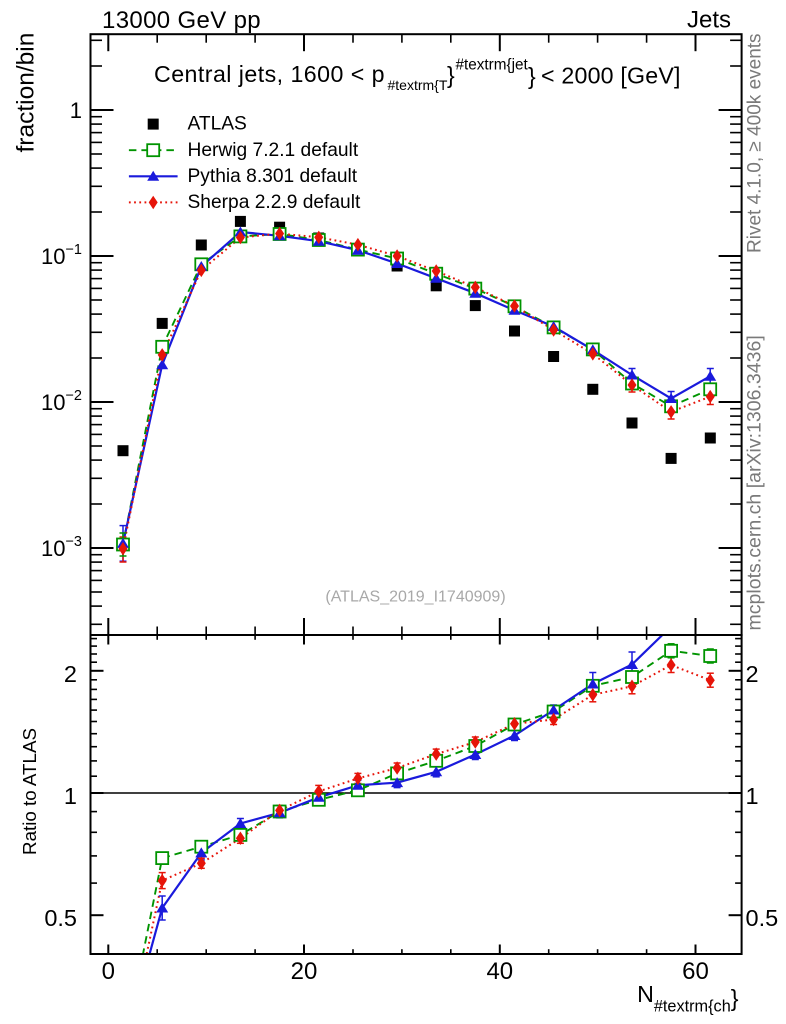 This screenshot has height=1024, width=786. Describe the element at coordinates (217, 124) in the screenshot. I see `svg-text: ATLAS` at that location.